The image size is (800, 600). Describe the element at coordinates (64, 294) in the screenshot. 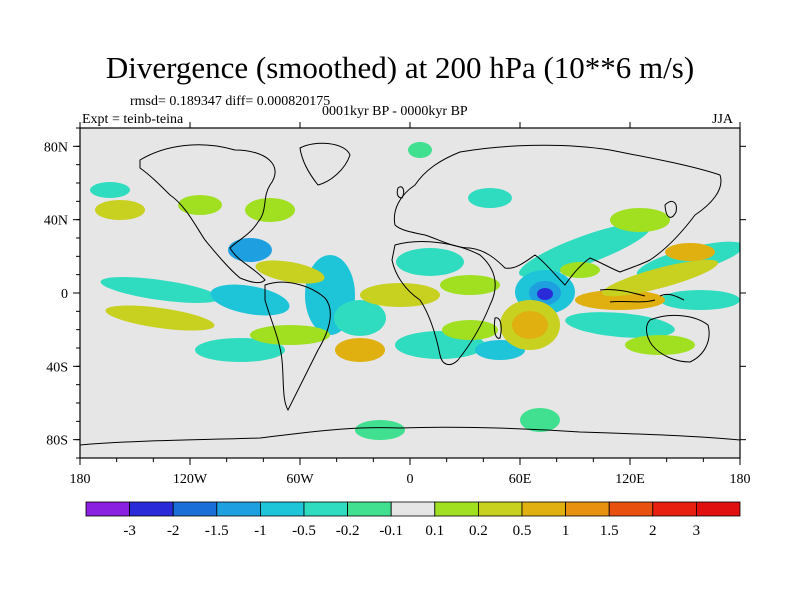

I see `lat-tick-label: 0` at that location.